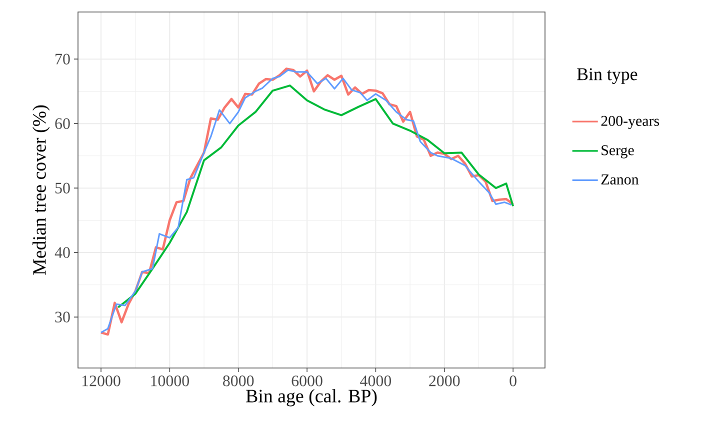 This screenshot has height=434, width=724. What do you see at coordinates (620, 179) in the screenshot?
I see `legend-label: Zanon` at bounding box center [620, 179].